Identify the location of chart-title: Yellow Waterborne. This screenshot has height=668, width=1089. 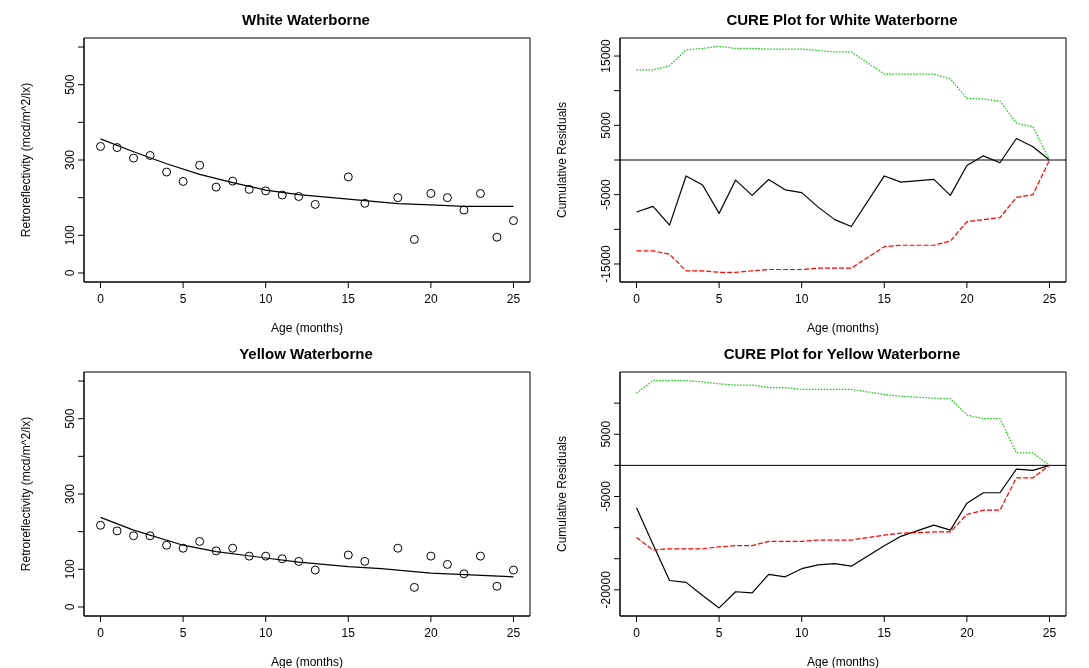
(306, 354).